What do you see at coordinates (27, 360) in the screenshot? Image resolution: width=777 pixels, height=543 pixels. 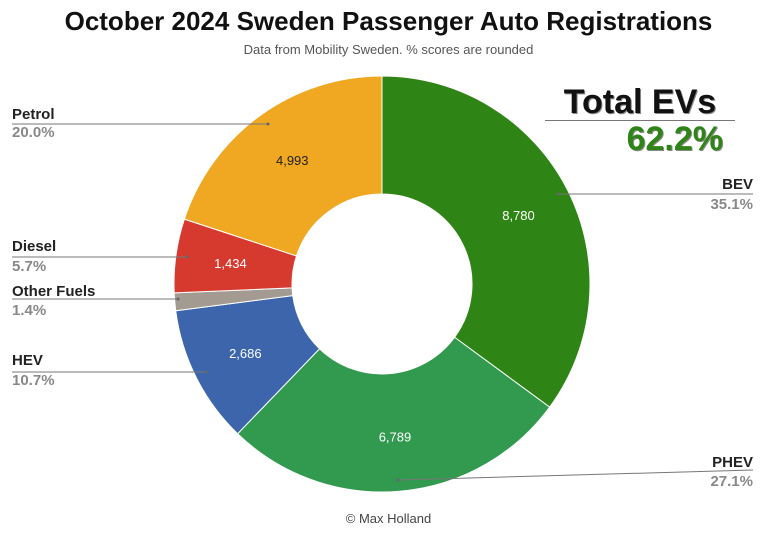 I see `legend-name-hev: HEV` at bounding box center [27, 360].